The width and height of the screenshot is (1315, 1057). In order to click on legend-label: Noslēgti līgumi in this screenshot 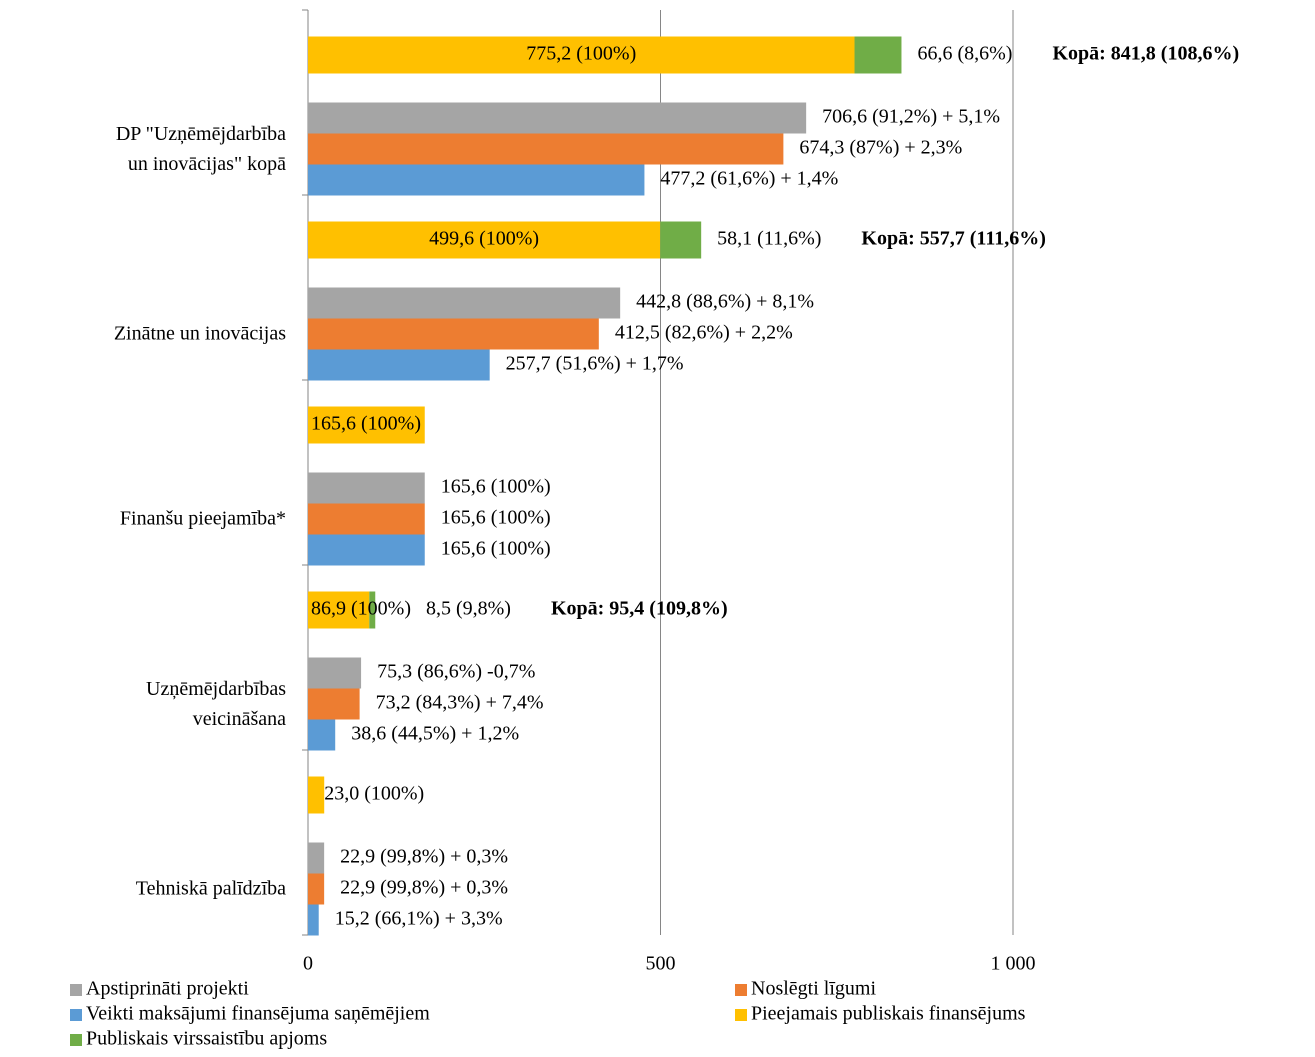, I will do `click(813, 989)`.